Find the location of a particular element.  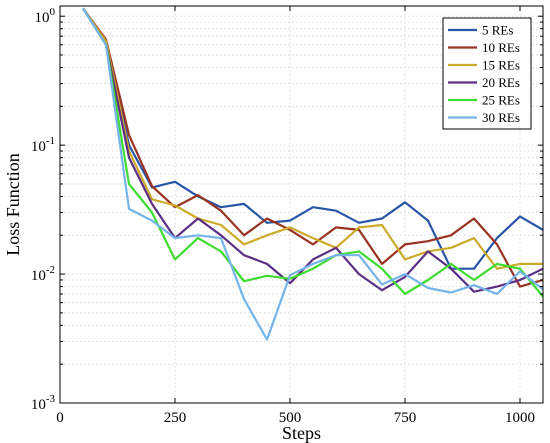

x-axis-label: Steps is located at coordinates (301, 433).